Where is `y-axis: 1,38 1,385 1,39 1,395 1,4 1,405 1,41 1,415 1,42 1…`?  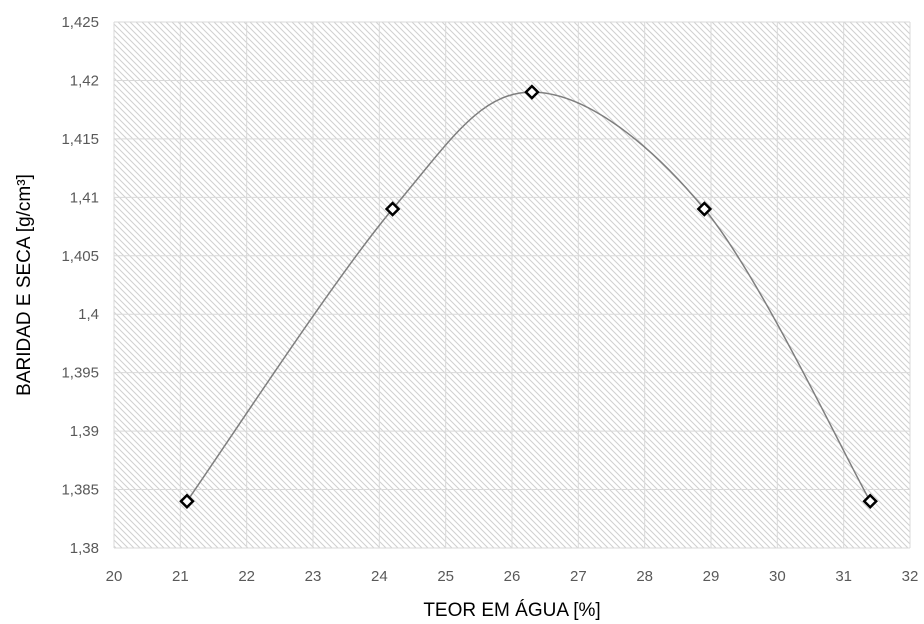 y-axis: 1,38 1,385 1,39 1,395 1,4 1,405 1,41 1,415 1,42 1… is located at coordinates (80, 285).